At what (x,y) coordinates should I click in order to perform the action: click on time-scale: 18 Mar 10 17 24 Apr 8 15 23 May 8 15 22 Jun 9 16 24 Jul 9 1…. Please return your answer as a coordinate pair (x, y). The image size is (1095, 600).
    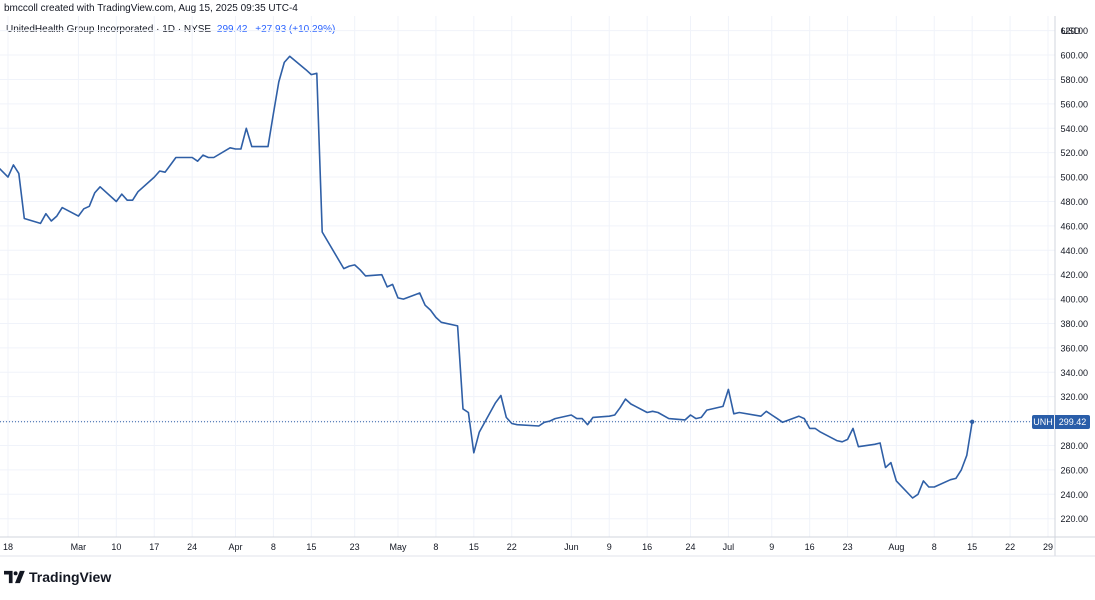
    Looking at the image, I should click on (528, 547).